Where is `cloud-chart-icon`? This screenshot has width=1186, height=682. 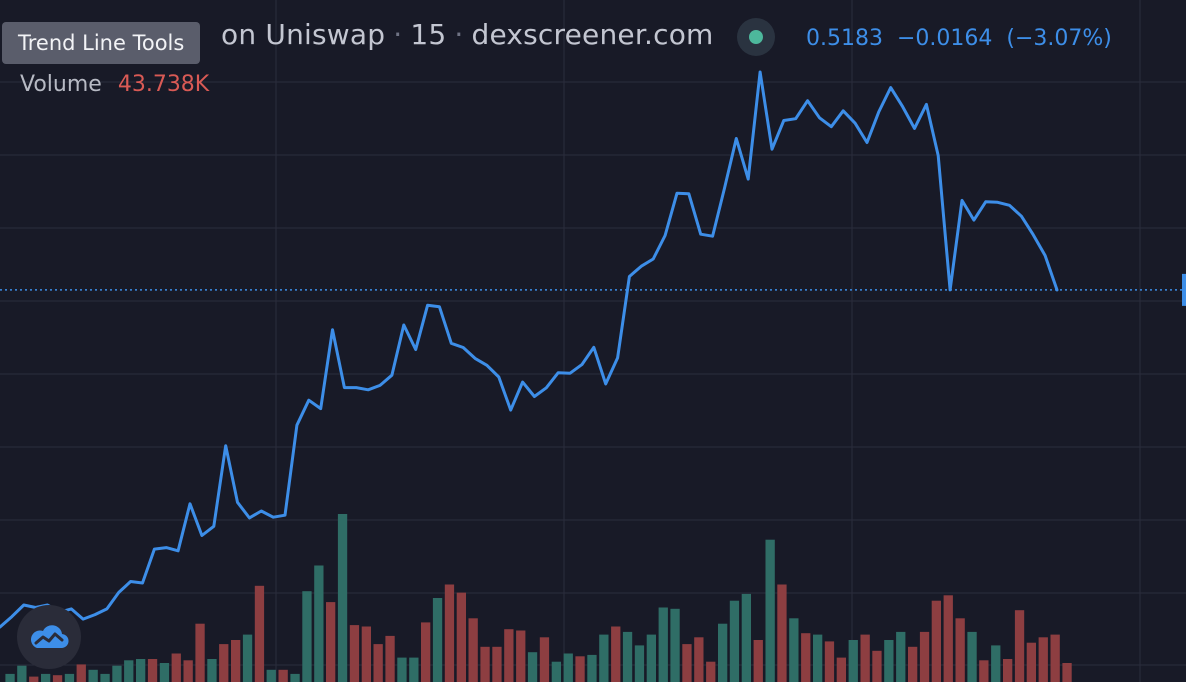
cloud-chart-icon is located at coordinates (49, 637).